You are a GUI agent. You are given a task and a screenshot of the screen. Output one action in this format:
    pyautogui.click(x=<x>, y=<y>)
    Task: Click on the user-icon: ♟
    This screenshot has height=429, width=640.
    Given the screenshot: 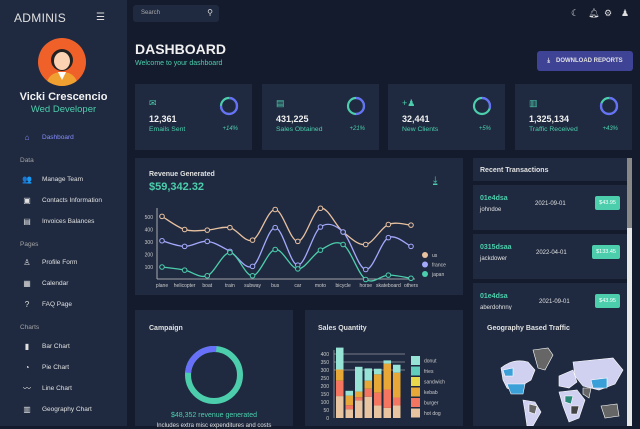 What is the action you would take?
    pyautogui.click(x=625, y=13)
    